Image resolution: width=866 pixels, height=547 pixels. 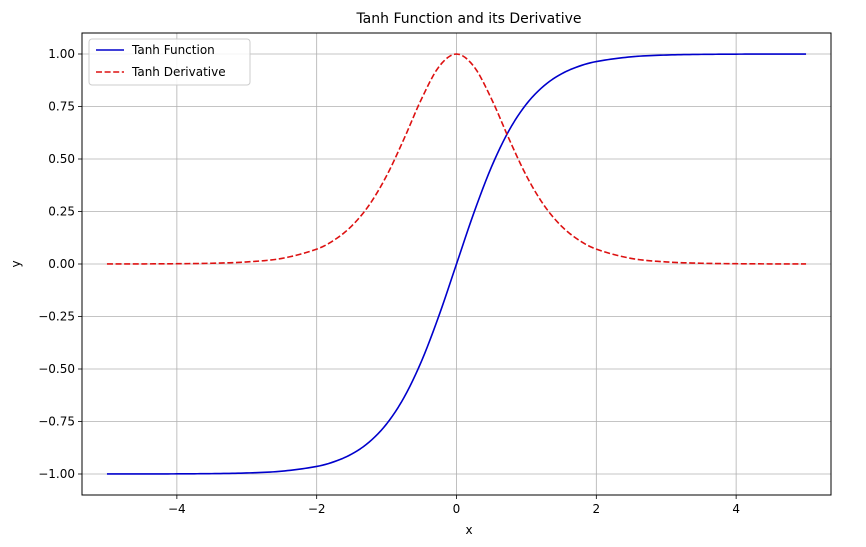 What do you see at coordinates (177, 509) in the screenshot?
I see `x-tick-label: −4` at bounding box center [177, 509].